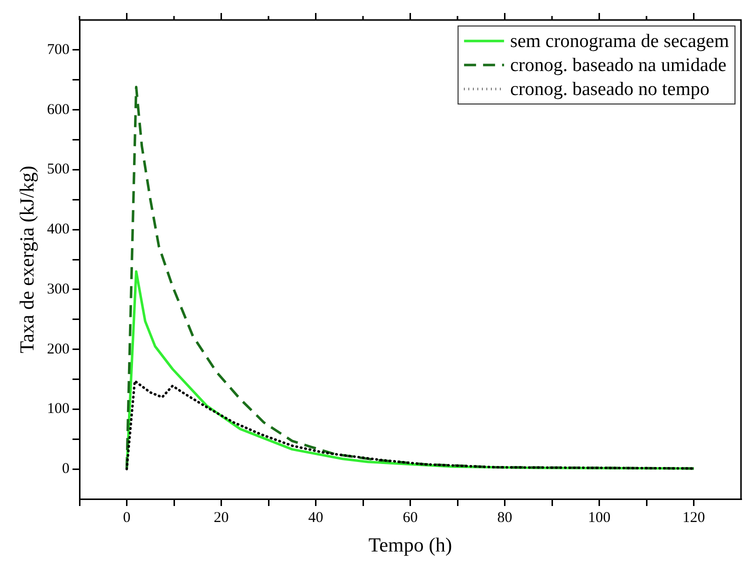 The image size is (753, 574). What do you see at coordinates (410, 425) in the screenshot?
I see `line-series` at bounding box center [410, 425].